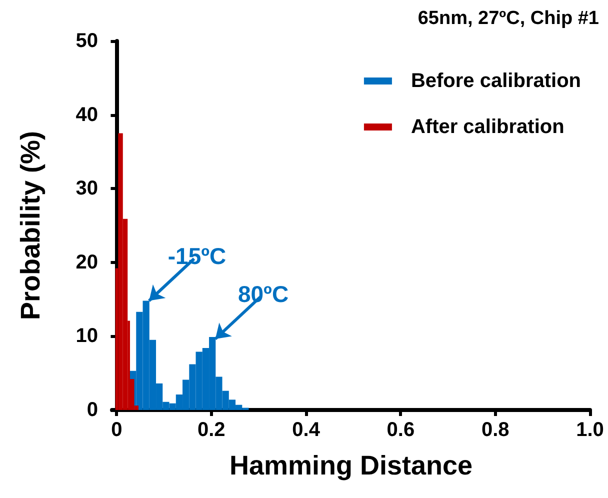  I want to click on y-tick-label: 10, so click(87, 336).